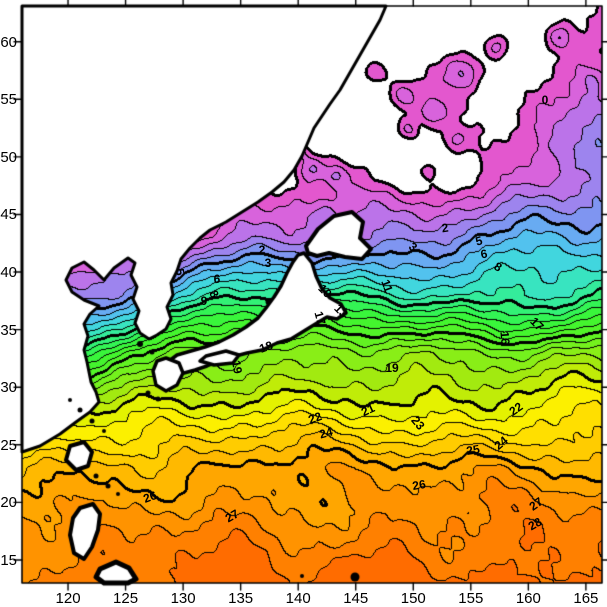  Describe the element at coordinates (204, 301) in the screenshot. I see `contour-value-label: 9` at that location.